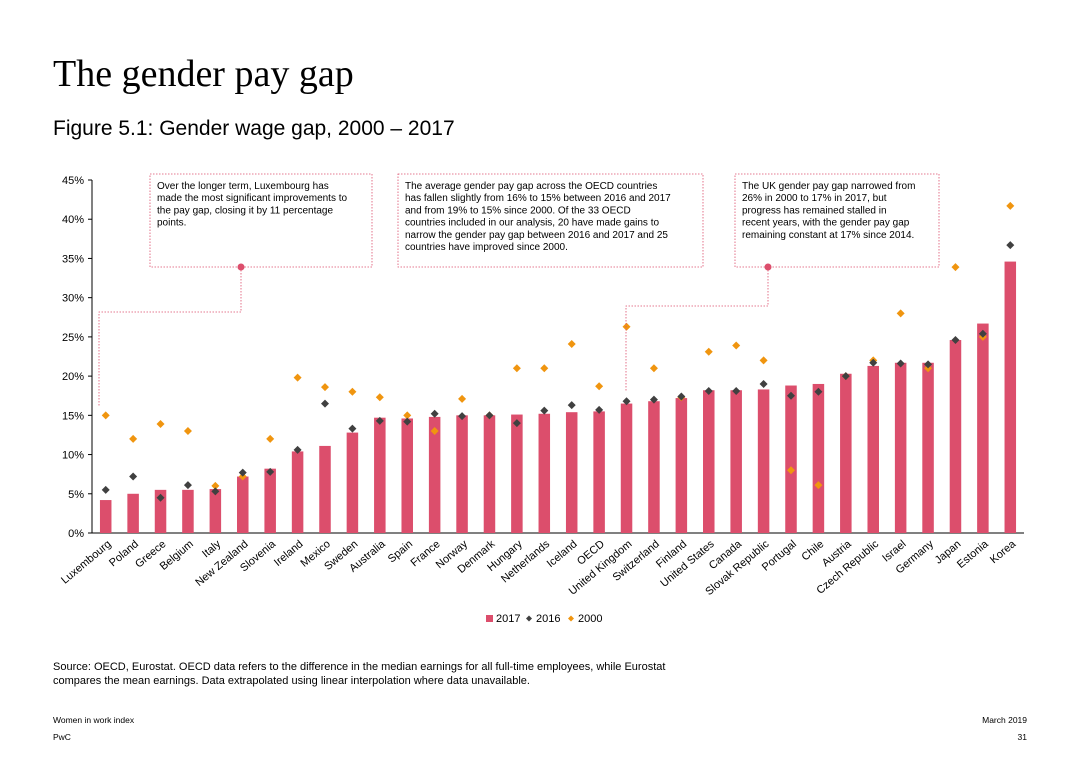 Image resolution: width=1080 pixels, height=764 pixels. Describe the element at coordinates (243, 186) in the screenshot. I see `annotation-text-line: Over the longer term, Luxembourg has` at that location.